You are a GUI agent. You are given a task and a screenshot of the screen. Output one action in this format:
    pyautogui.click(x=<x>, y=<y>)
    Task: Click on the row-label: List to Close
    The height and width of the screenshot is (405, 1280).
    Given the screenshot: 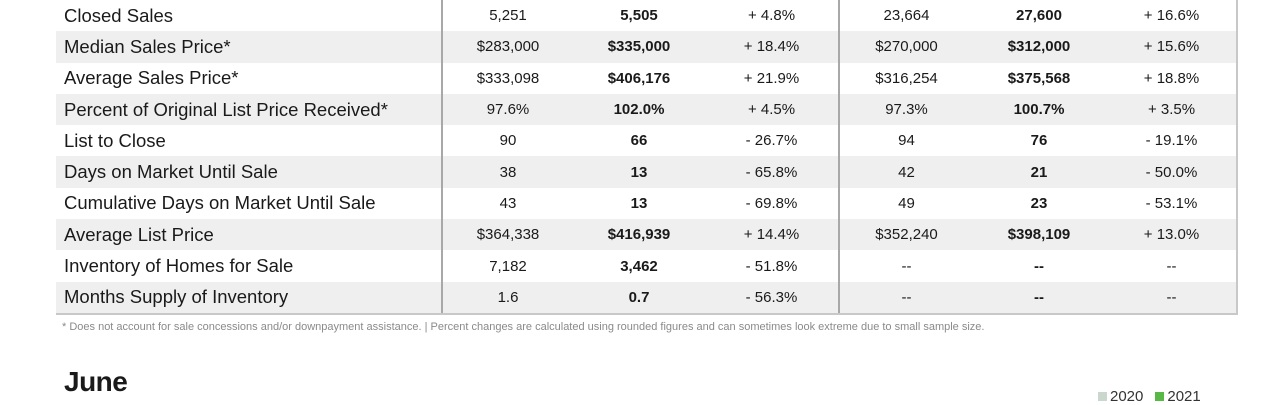 What is the action you would take?
    pyautogui.click(x=115, y=140)
    